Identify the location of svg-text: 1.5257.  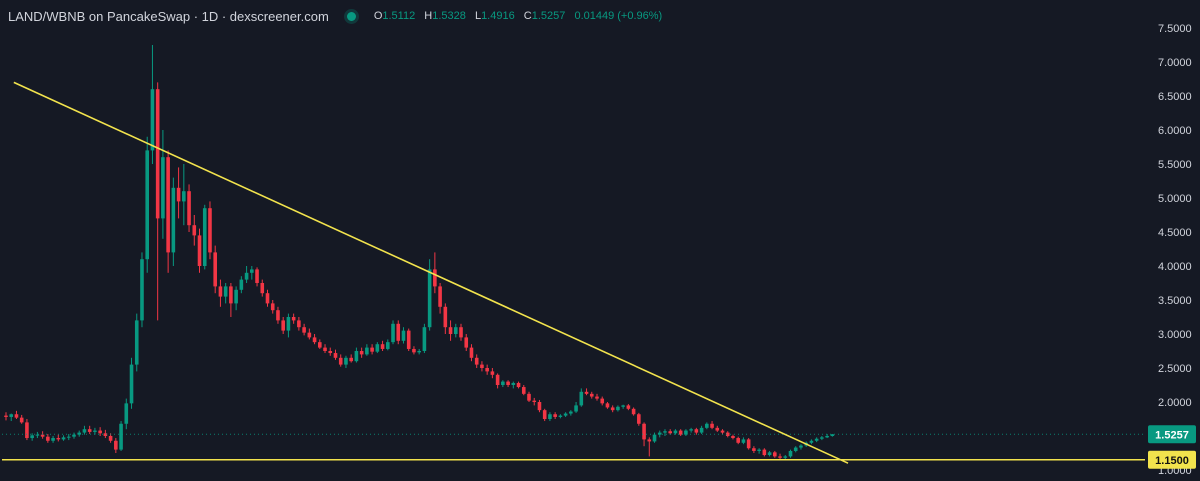
(1172, 435).